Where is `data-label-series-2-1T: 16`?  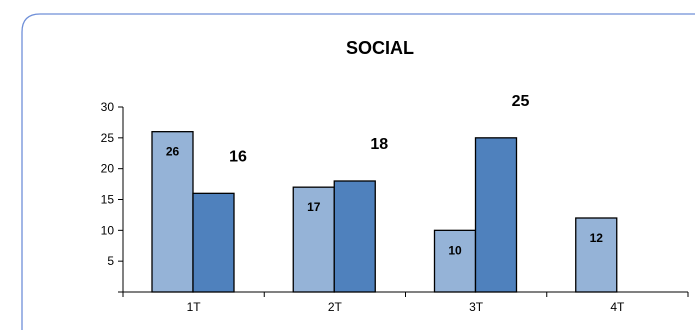
data-label-series-2-1T: 16 is located at coordinates (238, 156).